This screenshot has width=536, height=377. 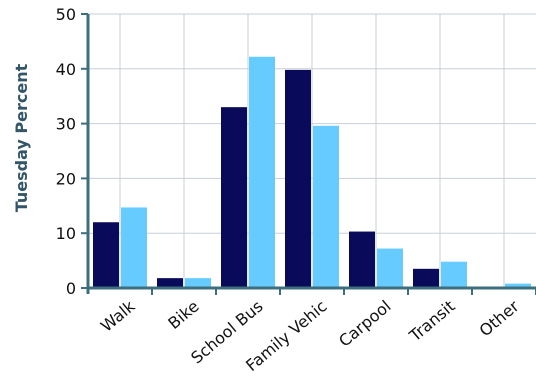 I want to click on y-tick-label: 20, so click(x=66, y=178).